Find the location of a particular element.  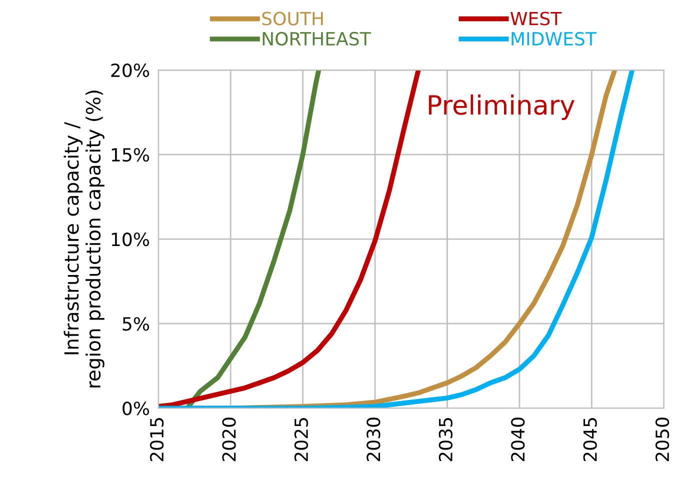

y-tick-label: 0% is located at coordinates (136, 409).